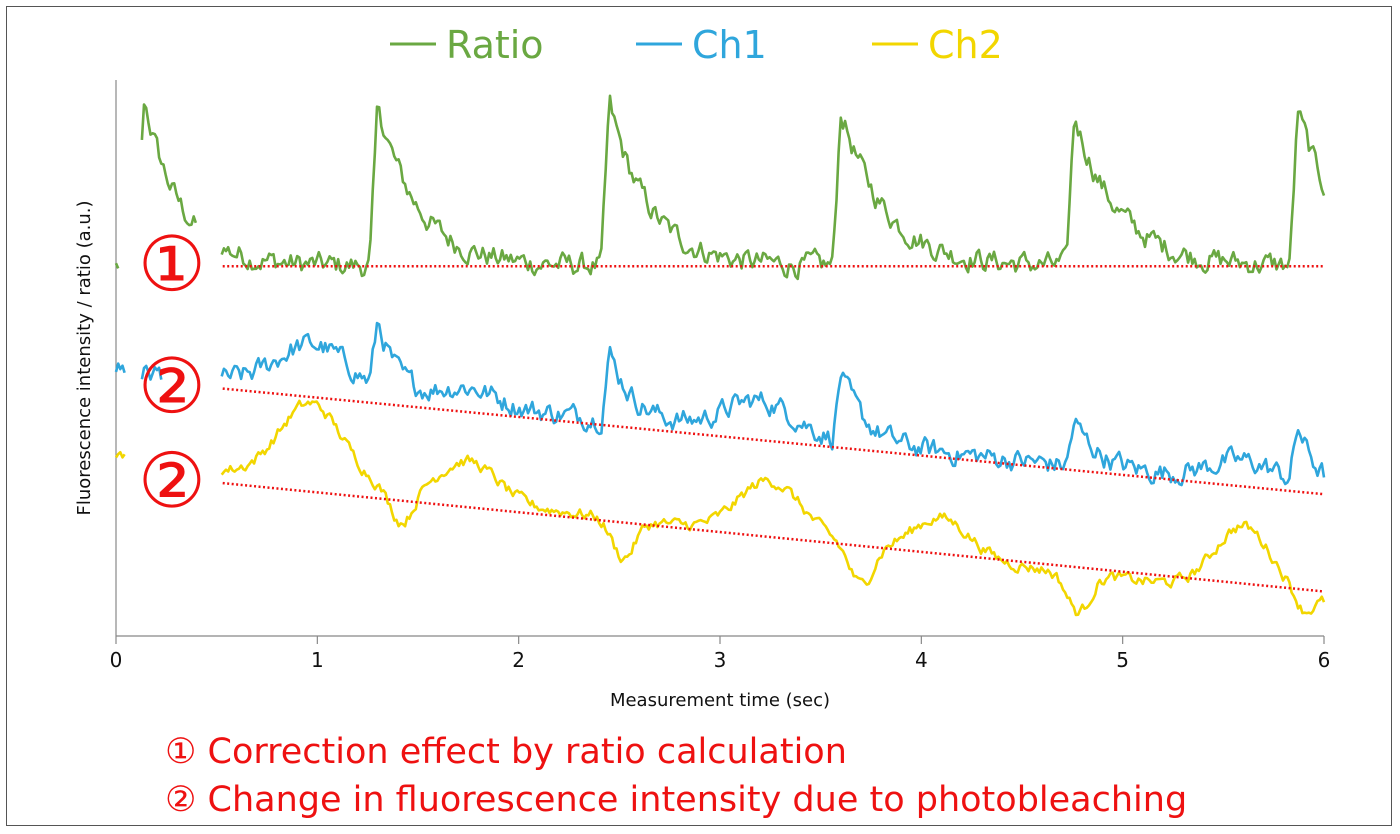 The height and width of the screenshot is (834, 1400). I want to click on x-ticks: 0 1 2 3 4 5 6, so click(720, 654).